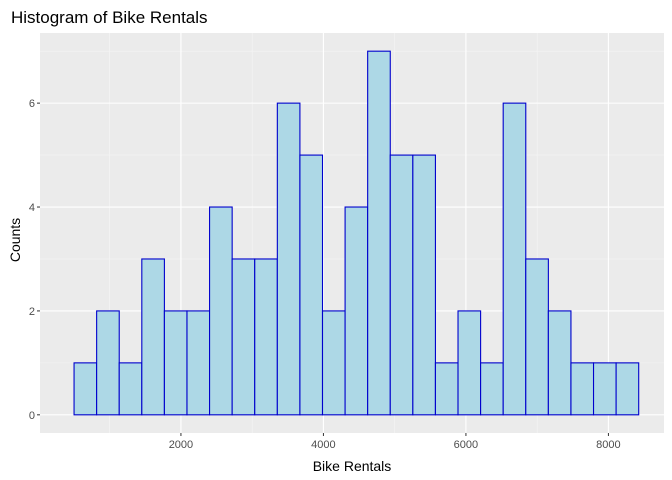 This screenshot has width=672, height=480. I want to click on x-tick-label: 2000, so click(181, 445).